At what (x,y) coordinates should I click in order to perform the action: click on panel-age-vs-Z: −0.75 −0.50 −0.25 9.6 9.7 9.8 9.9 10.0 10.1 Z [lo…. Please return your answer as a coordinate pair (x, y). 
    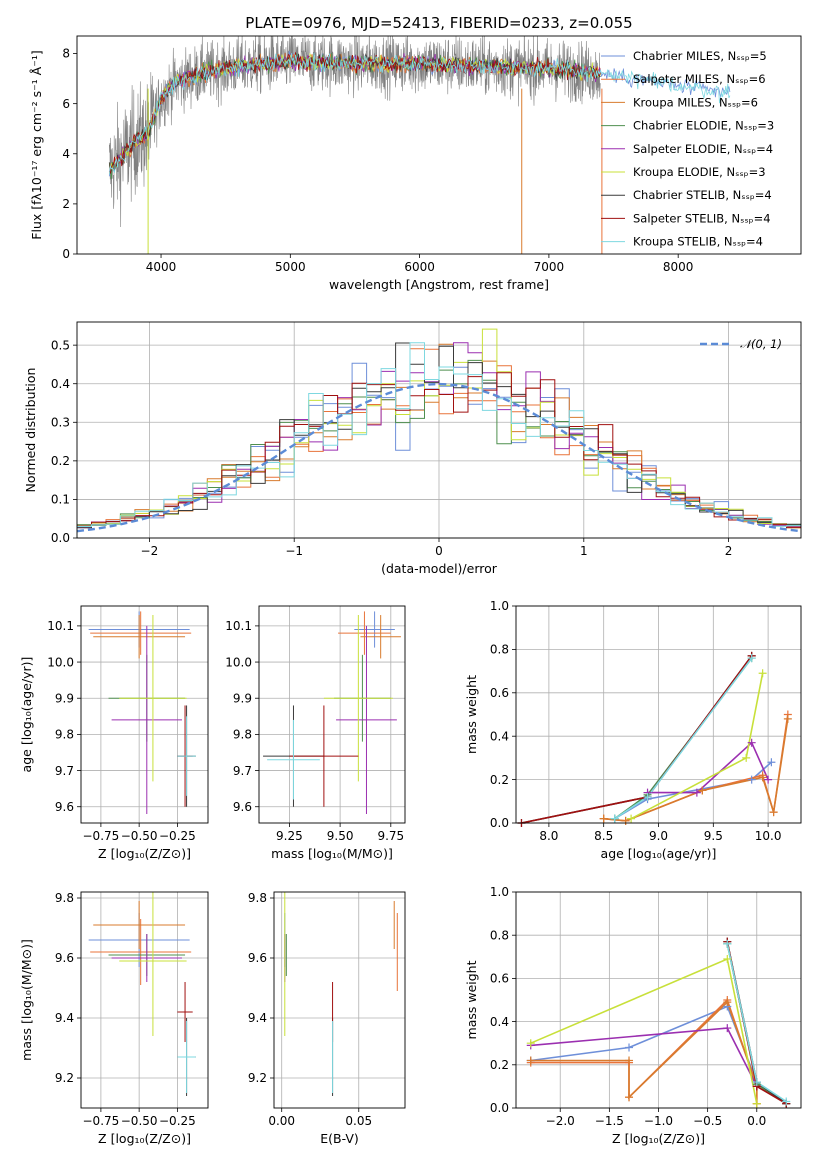
    Looking at the image, I should click on (114, 733).